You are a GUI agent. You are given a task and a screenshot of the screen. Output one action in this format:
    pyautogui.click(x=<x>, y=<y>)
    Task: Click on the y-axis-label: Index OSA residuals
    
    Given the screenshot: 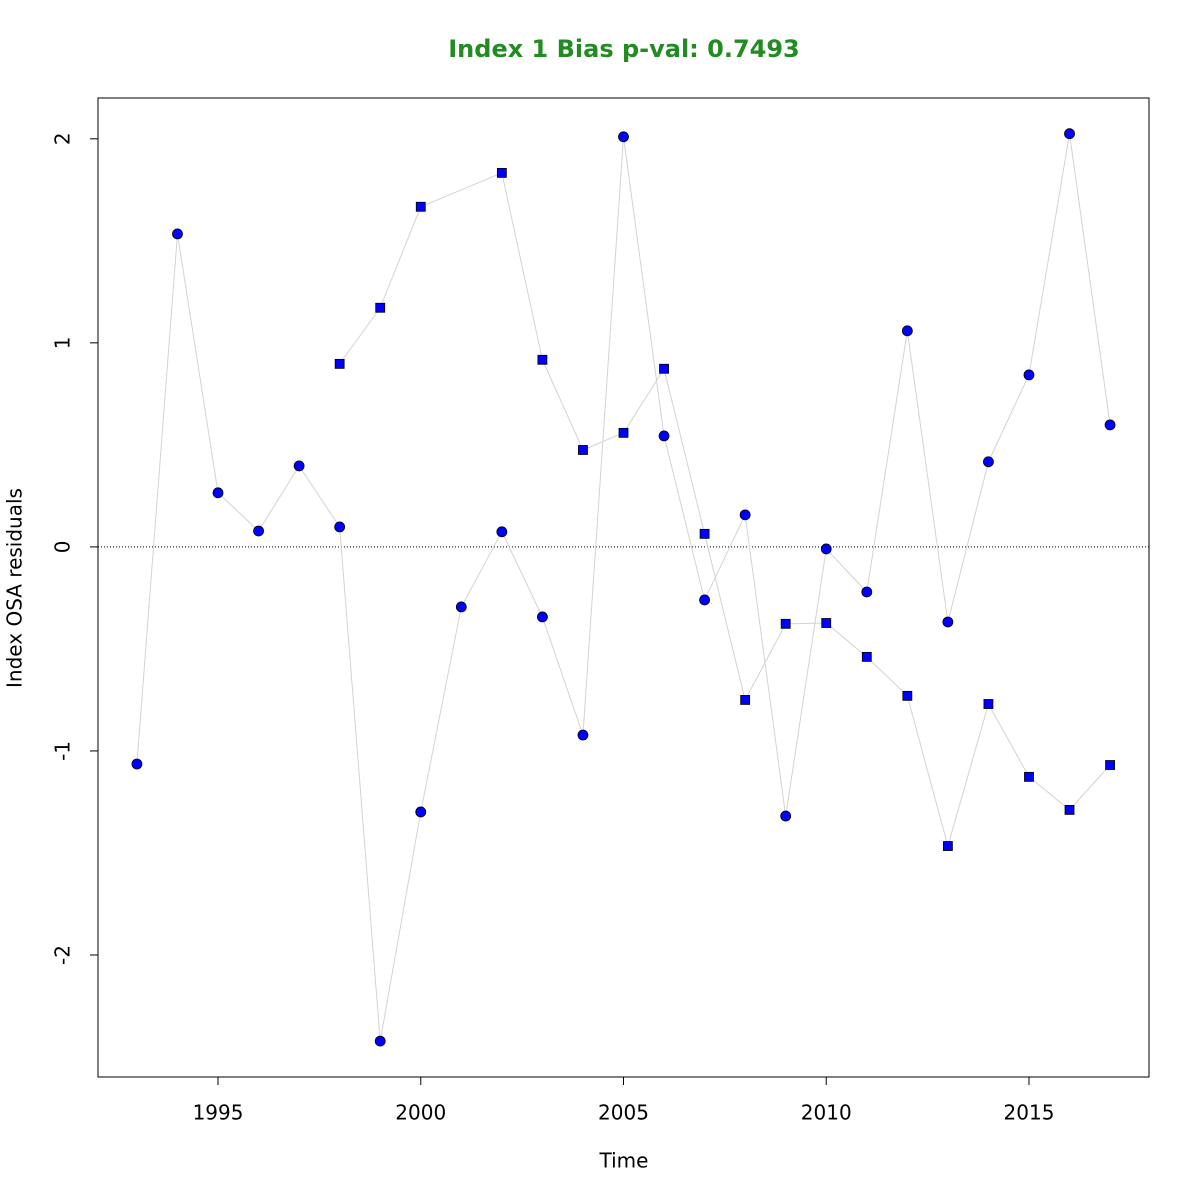 What is the action you would take?
    pyautogui.click(x=15, y=588)
    